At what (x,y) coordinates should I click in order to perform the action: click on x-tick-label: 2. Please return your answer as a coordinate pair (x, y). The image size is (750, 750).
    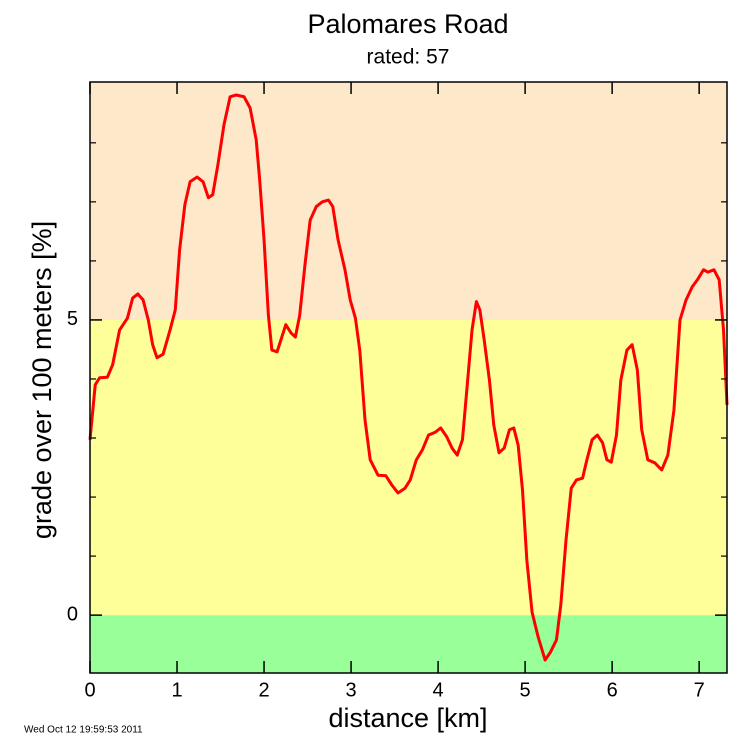
    Looking at the image, I should click on (263, 690).